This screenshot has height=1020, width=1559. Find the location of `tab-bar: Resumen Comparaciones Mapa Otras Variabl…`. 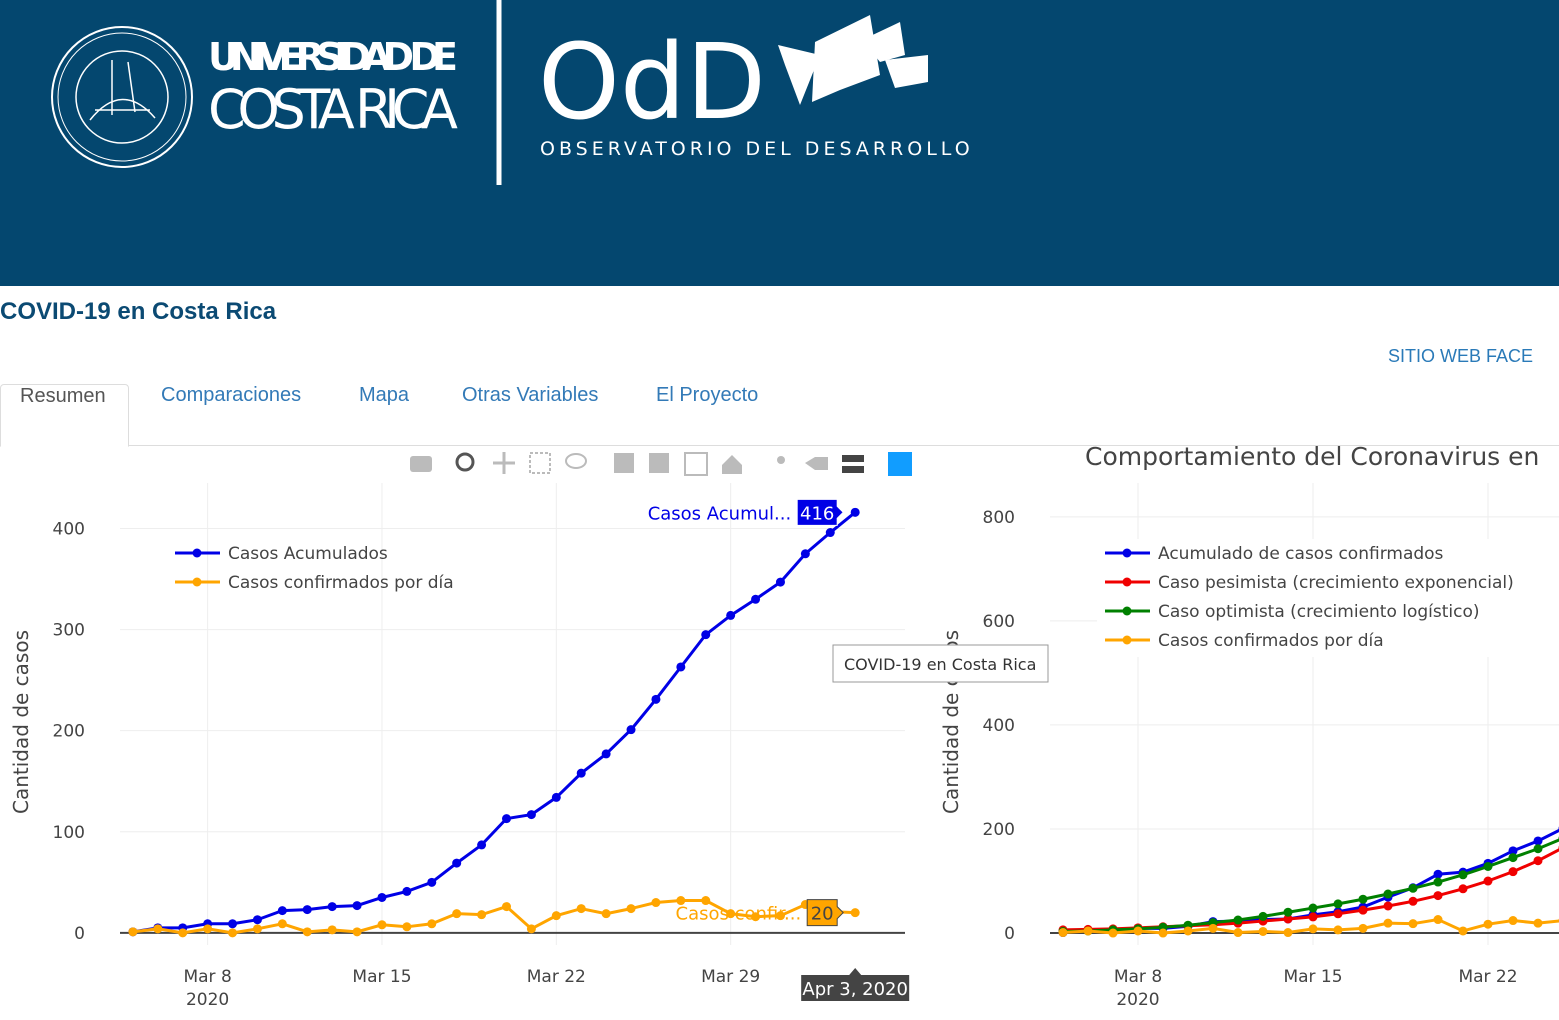

tab-bar: Resumen Comparaciones Mapa Otras Variabl… is located at coordinates (779, 415).